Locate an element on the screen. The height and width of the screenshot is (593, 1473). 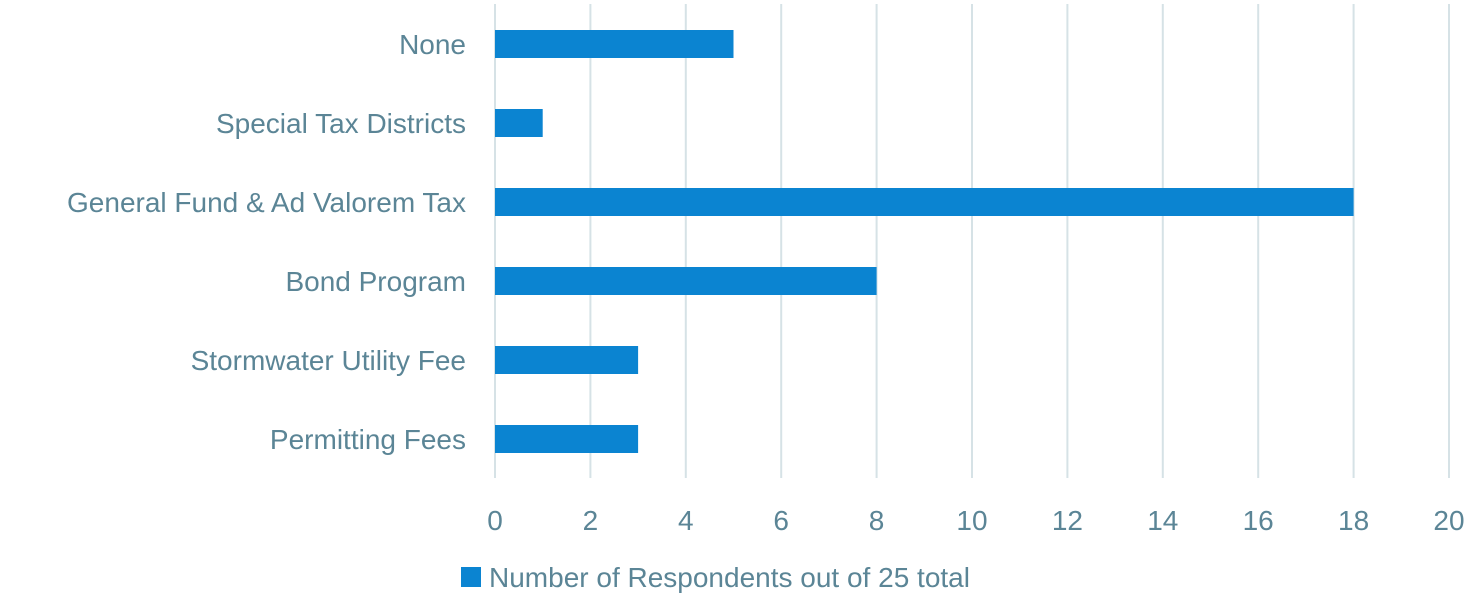
category-label-1: Special Tax Districts is located at coordinates (341, 123).